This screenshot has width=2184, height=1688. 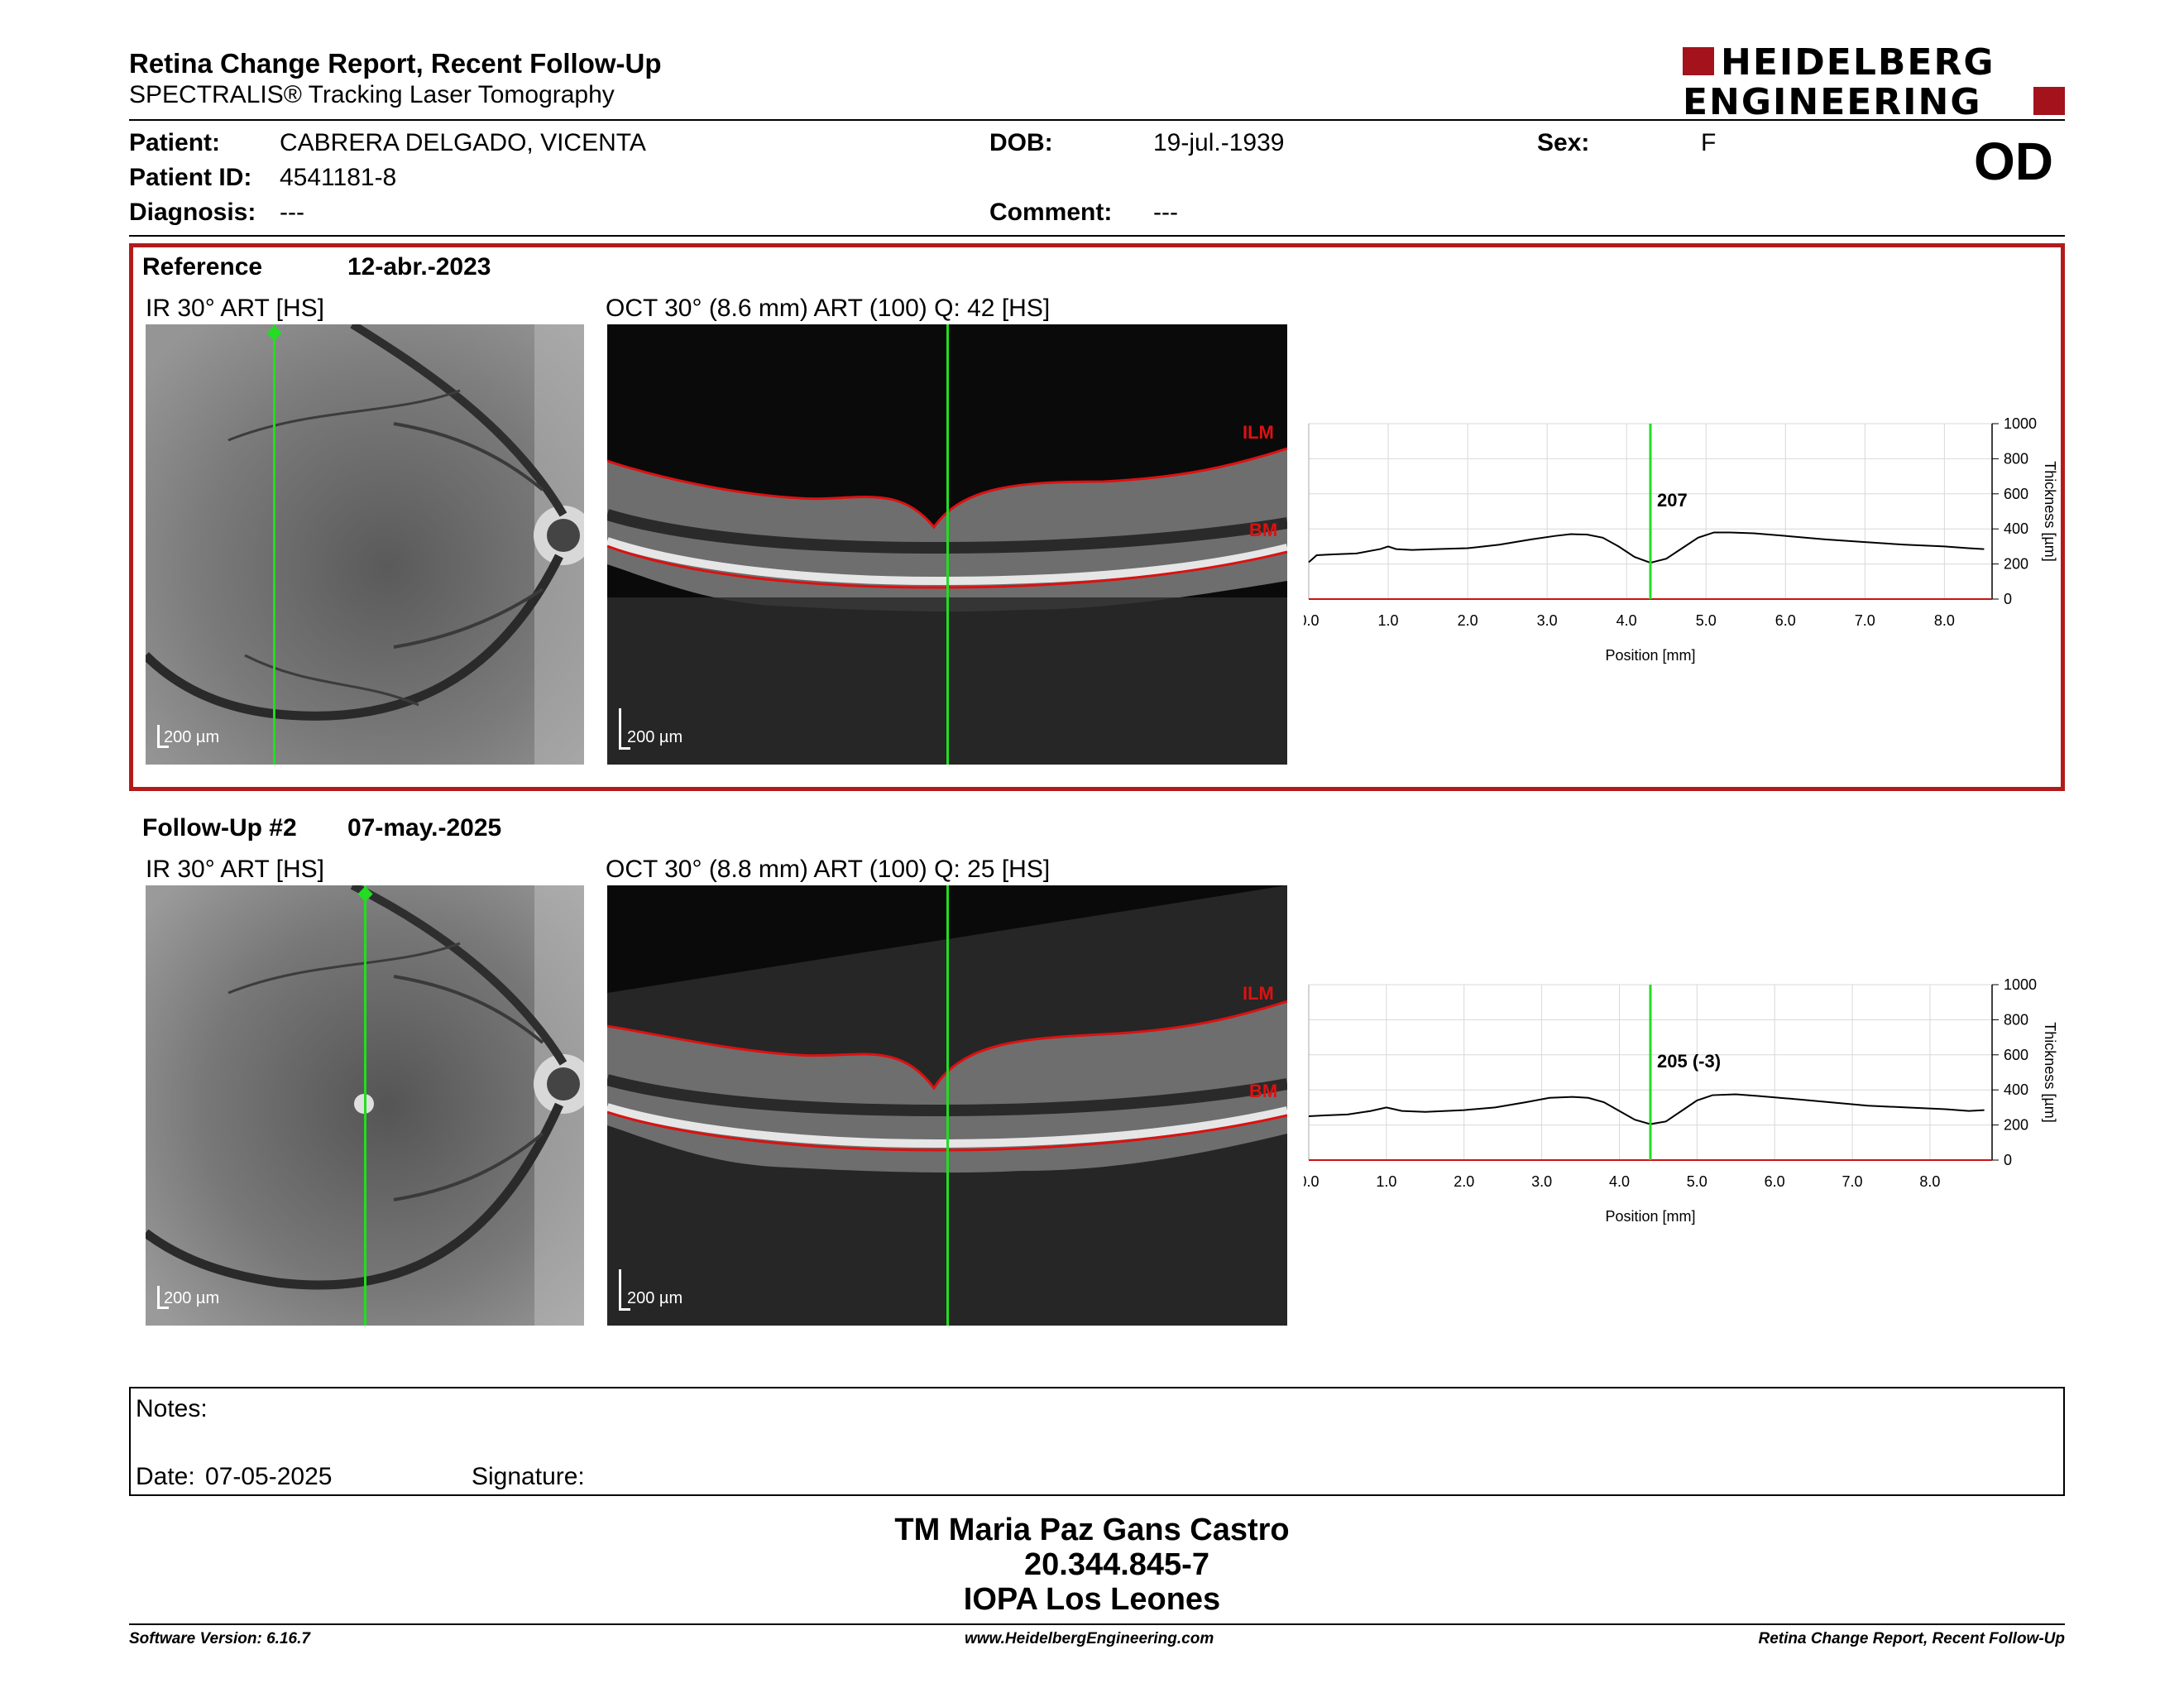 I want to click on software-version: Software Version: 6.16.7, so click(x=219, y=1638).